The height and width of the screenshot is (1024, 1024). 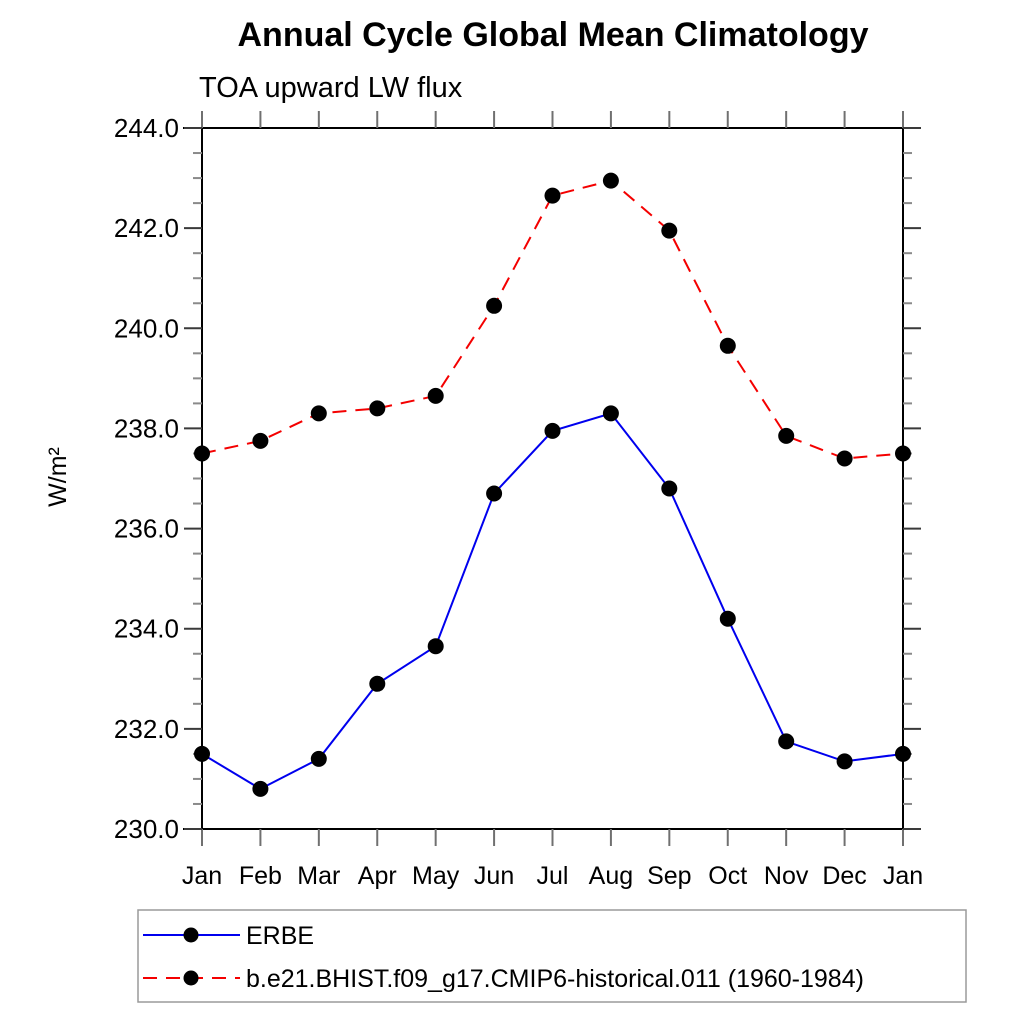 I want to click on y-tick-label: 236.0, so click(x=146, y=529).